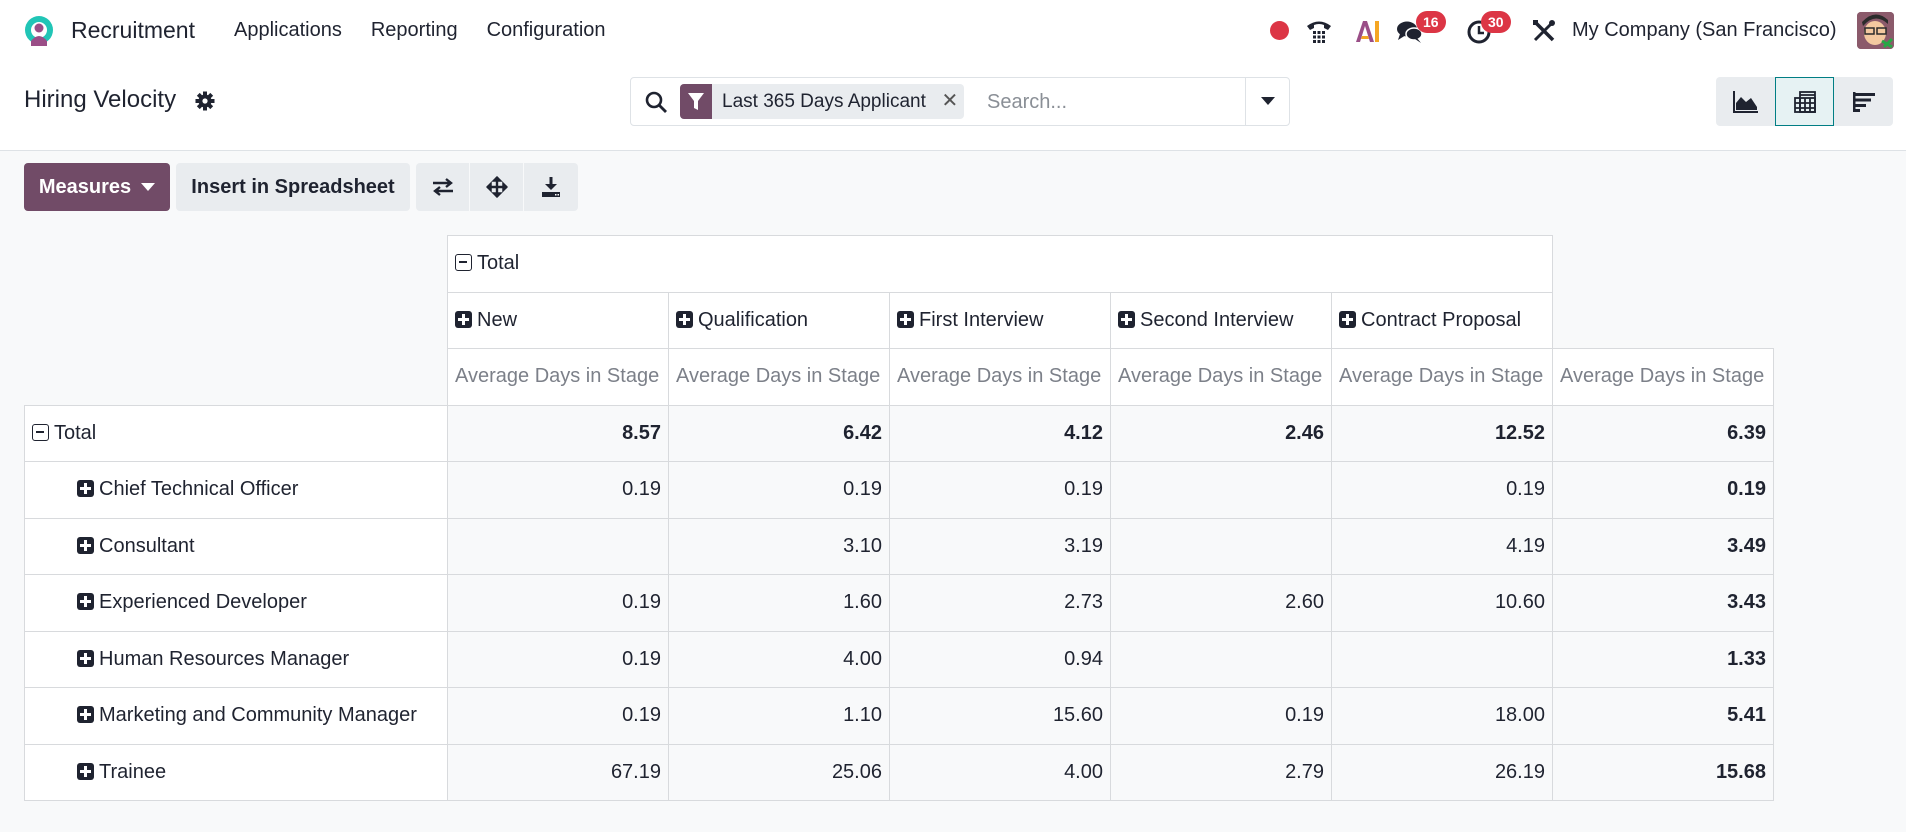  What do you see at coordinates (1804, 101) in the screenshot?
I see `view-pivot-button` at bounding box center [1804, 101].